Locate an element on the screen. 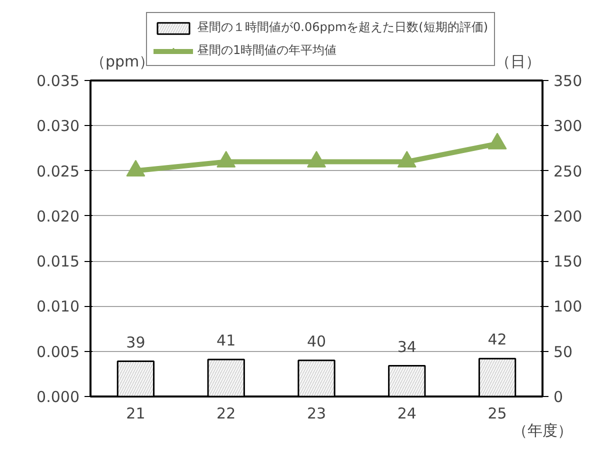  x-tick-label: 24 is located at coordinates (406, 413).